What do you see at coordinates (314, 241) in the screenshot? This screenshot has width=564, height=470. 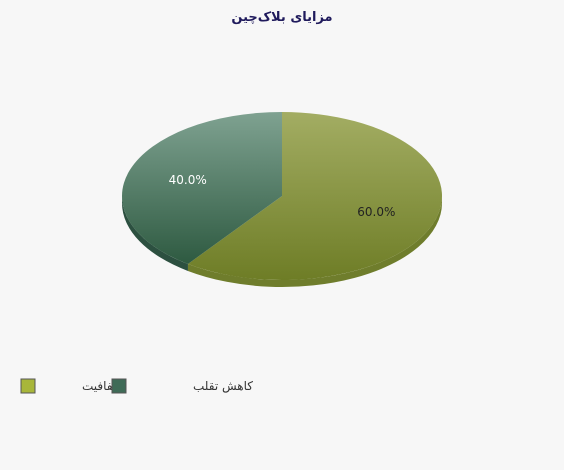 I see `pie-slice-side-transparency` at bounding box center [314, 241].